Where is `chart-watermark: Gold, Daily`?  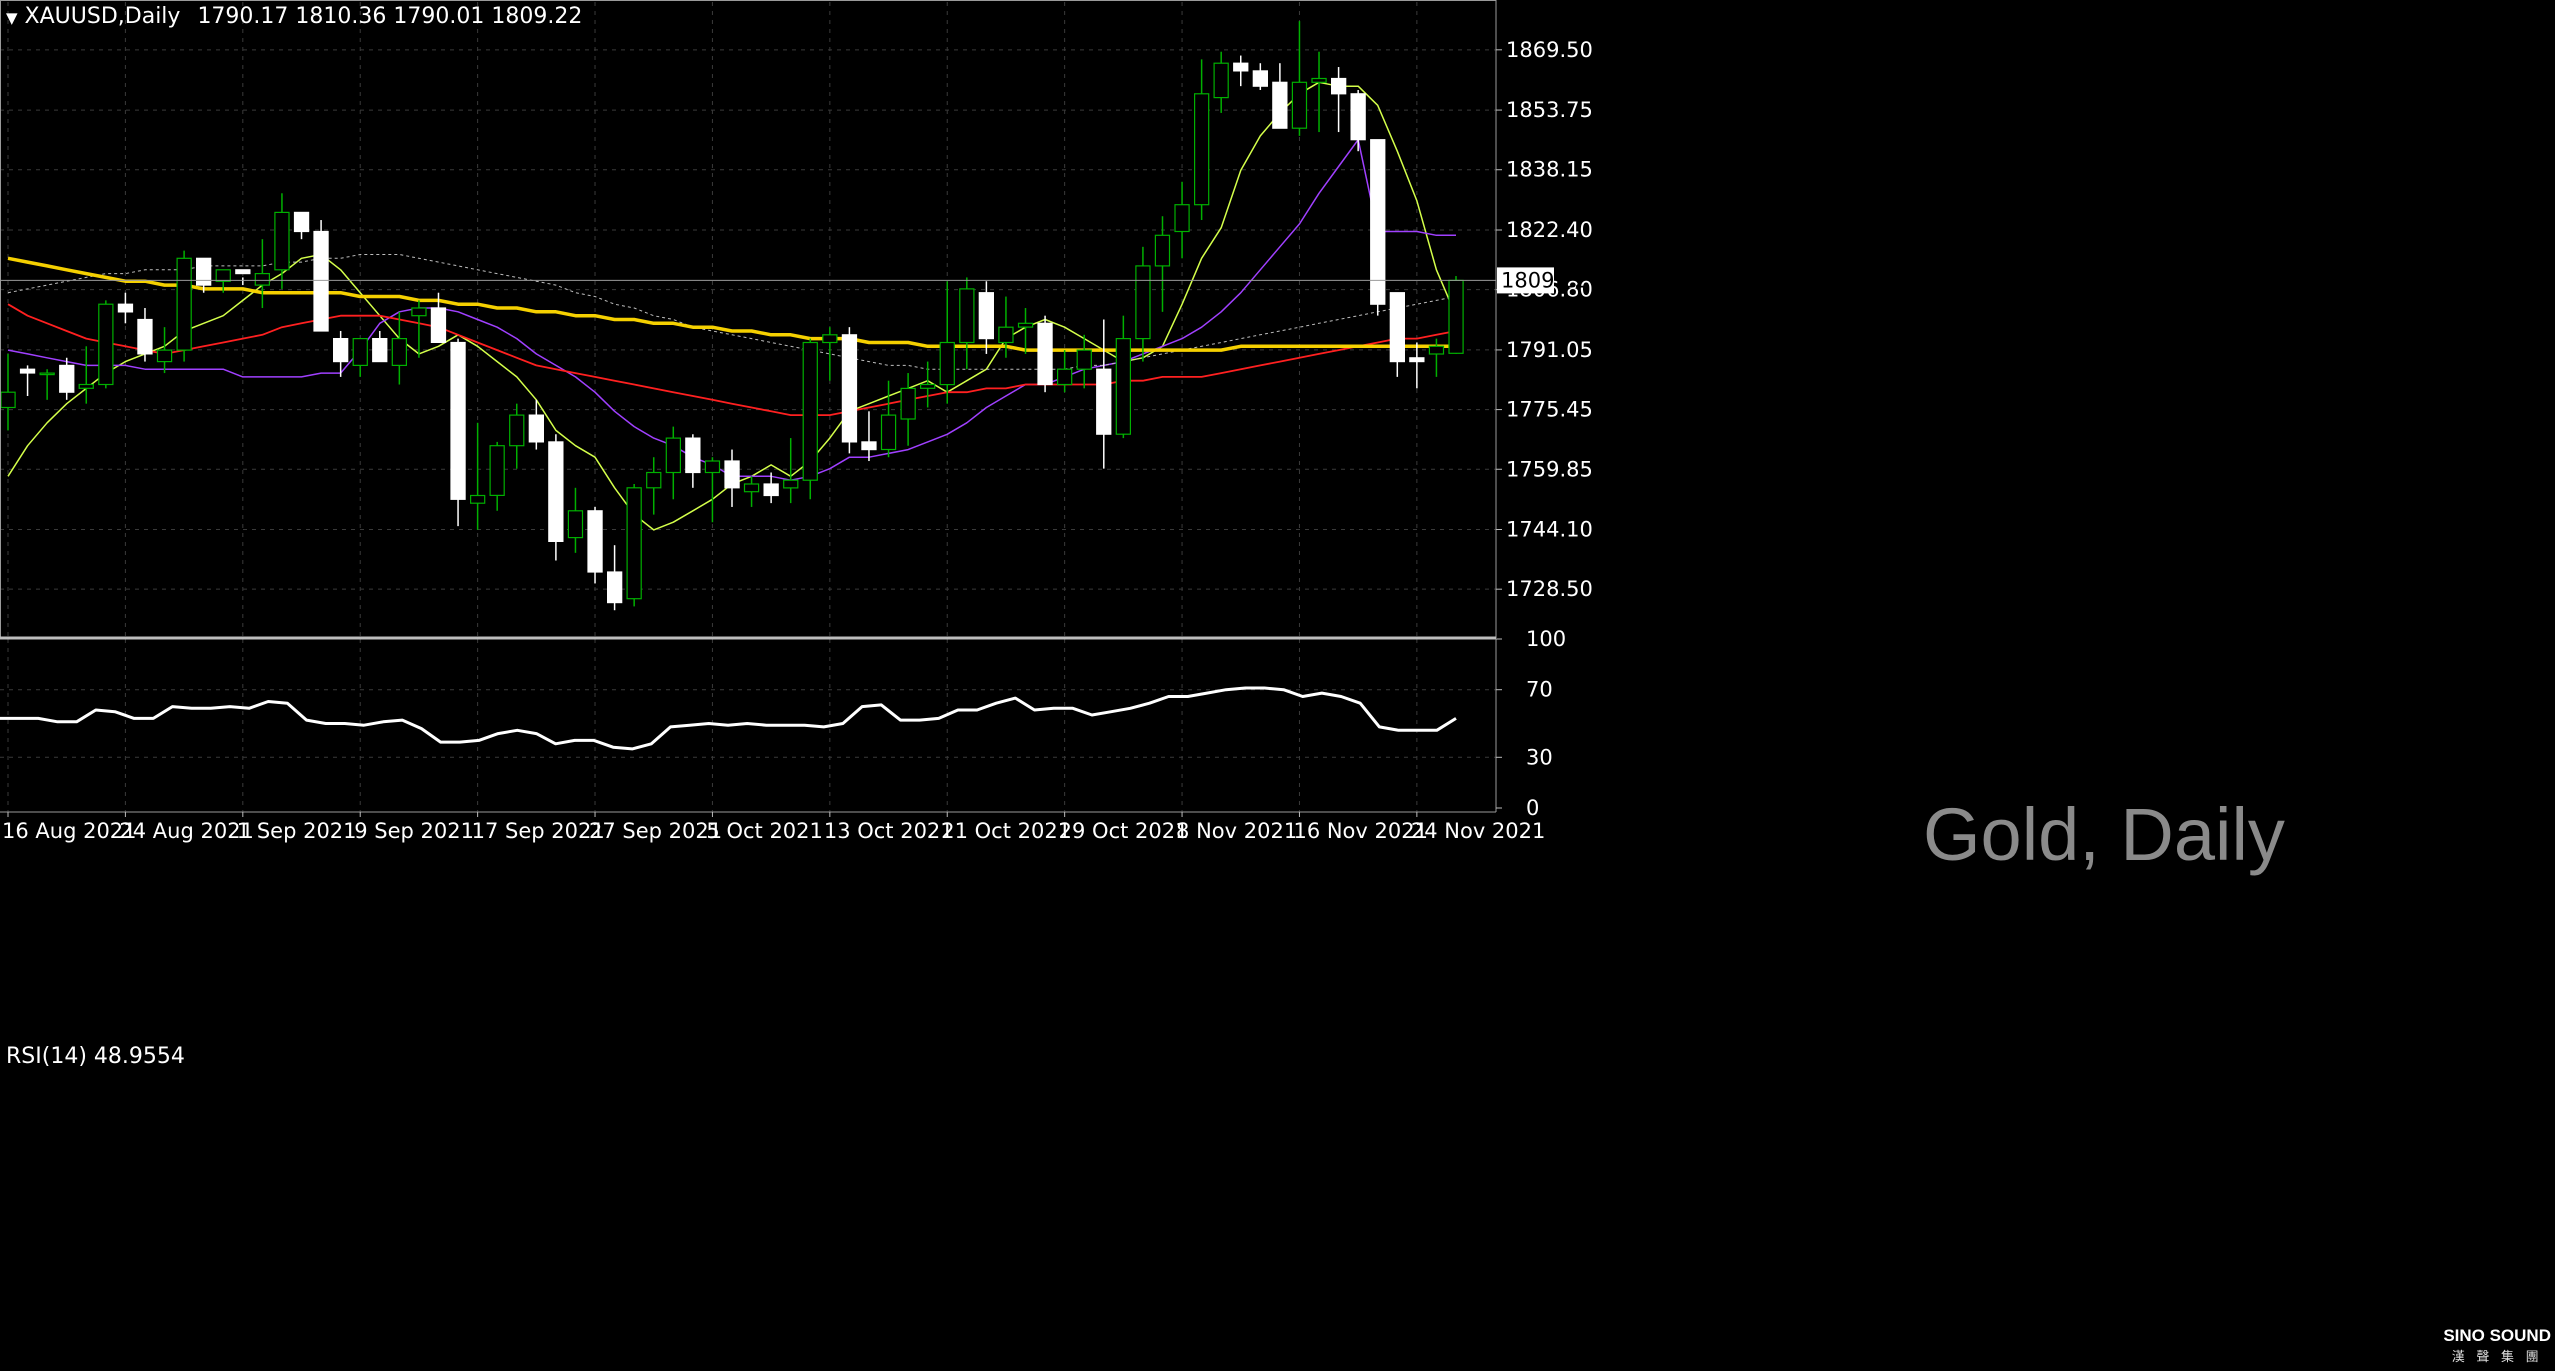
chart-watermark: Gold, Daily is located at coordinates (2104, 834).